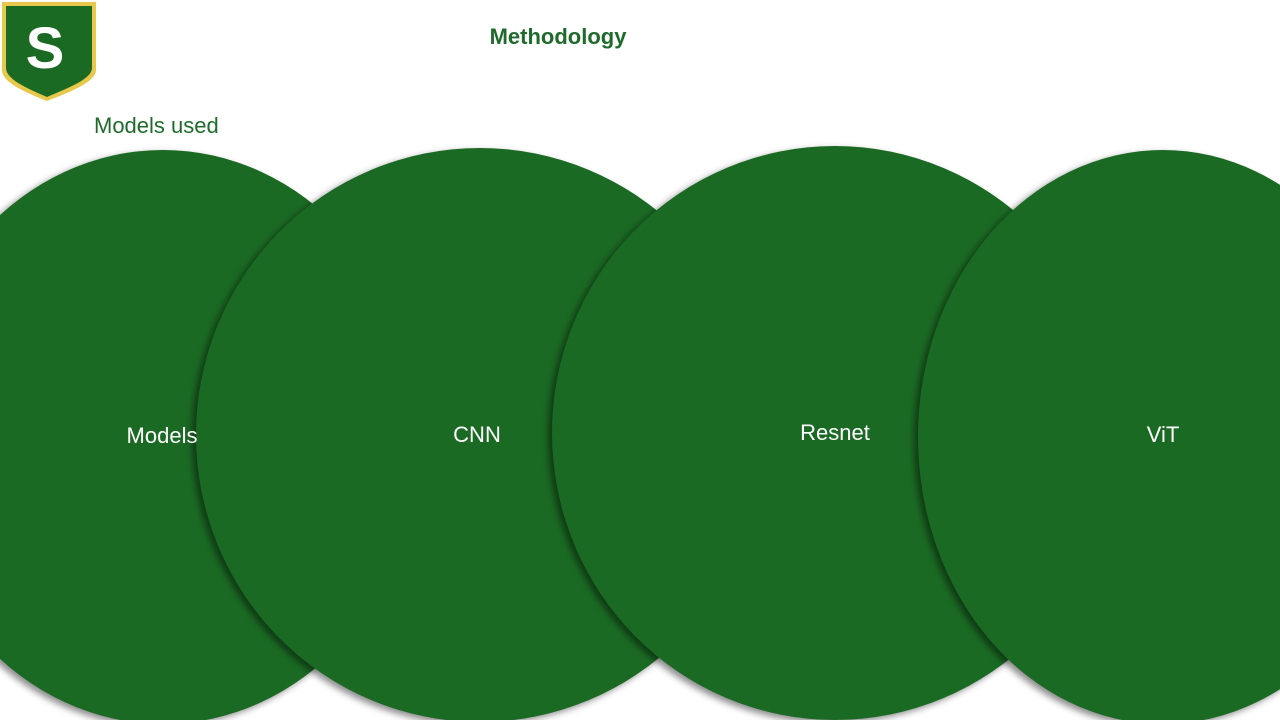 The image size is (1280, 720). I want to click on circle-label-cnn: CNN, so click(477, 435).